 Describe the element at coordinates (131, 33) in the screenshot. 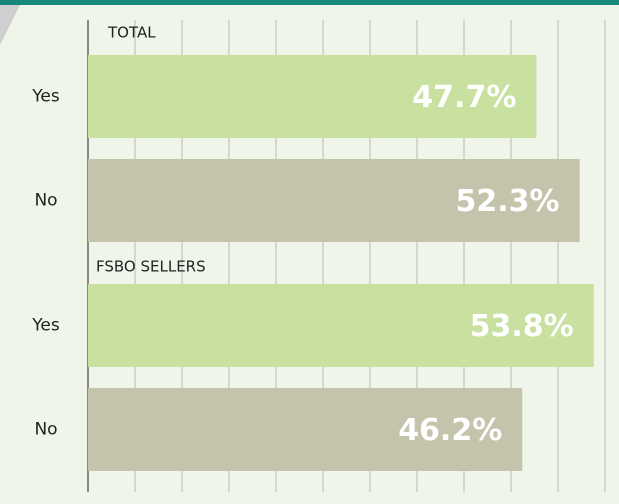

I see `group-label: TOTAL` at that location.